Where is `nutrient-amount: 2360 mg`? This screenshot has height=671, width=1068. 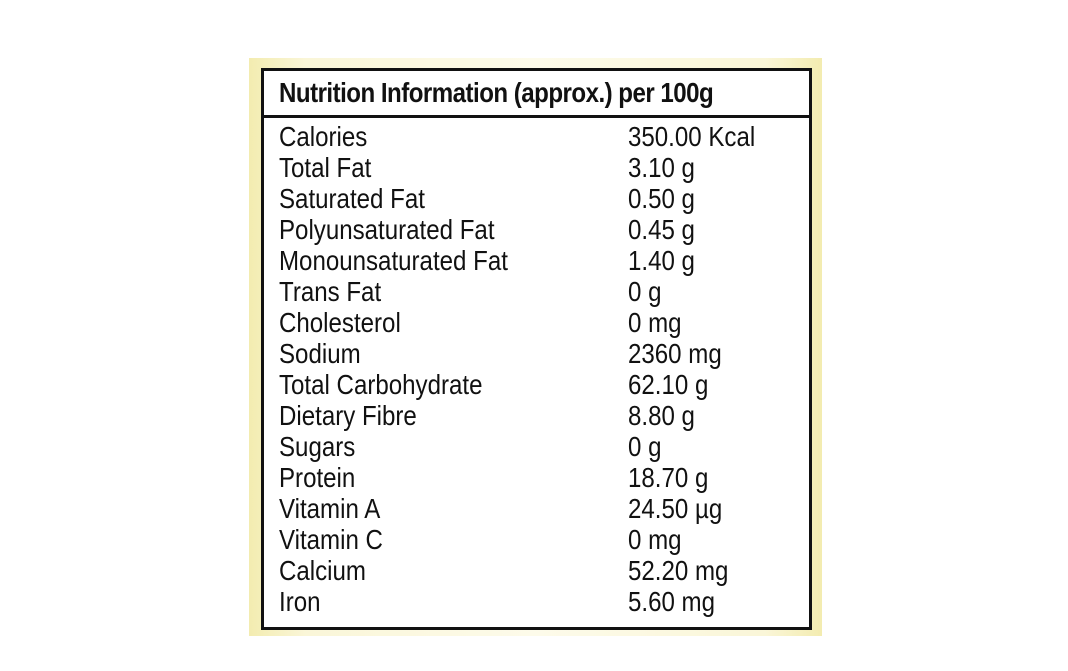 nutrient-amount: 2360 mg is located at coordinates (675, 353).